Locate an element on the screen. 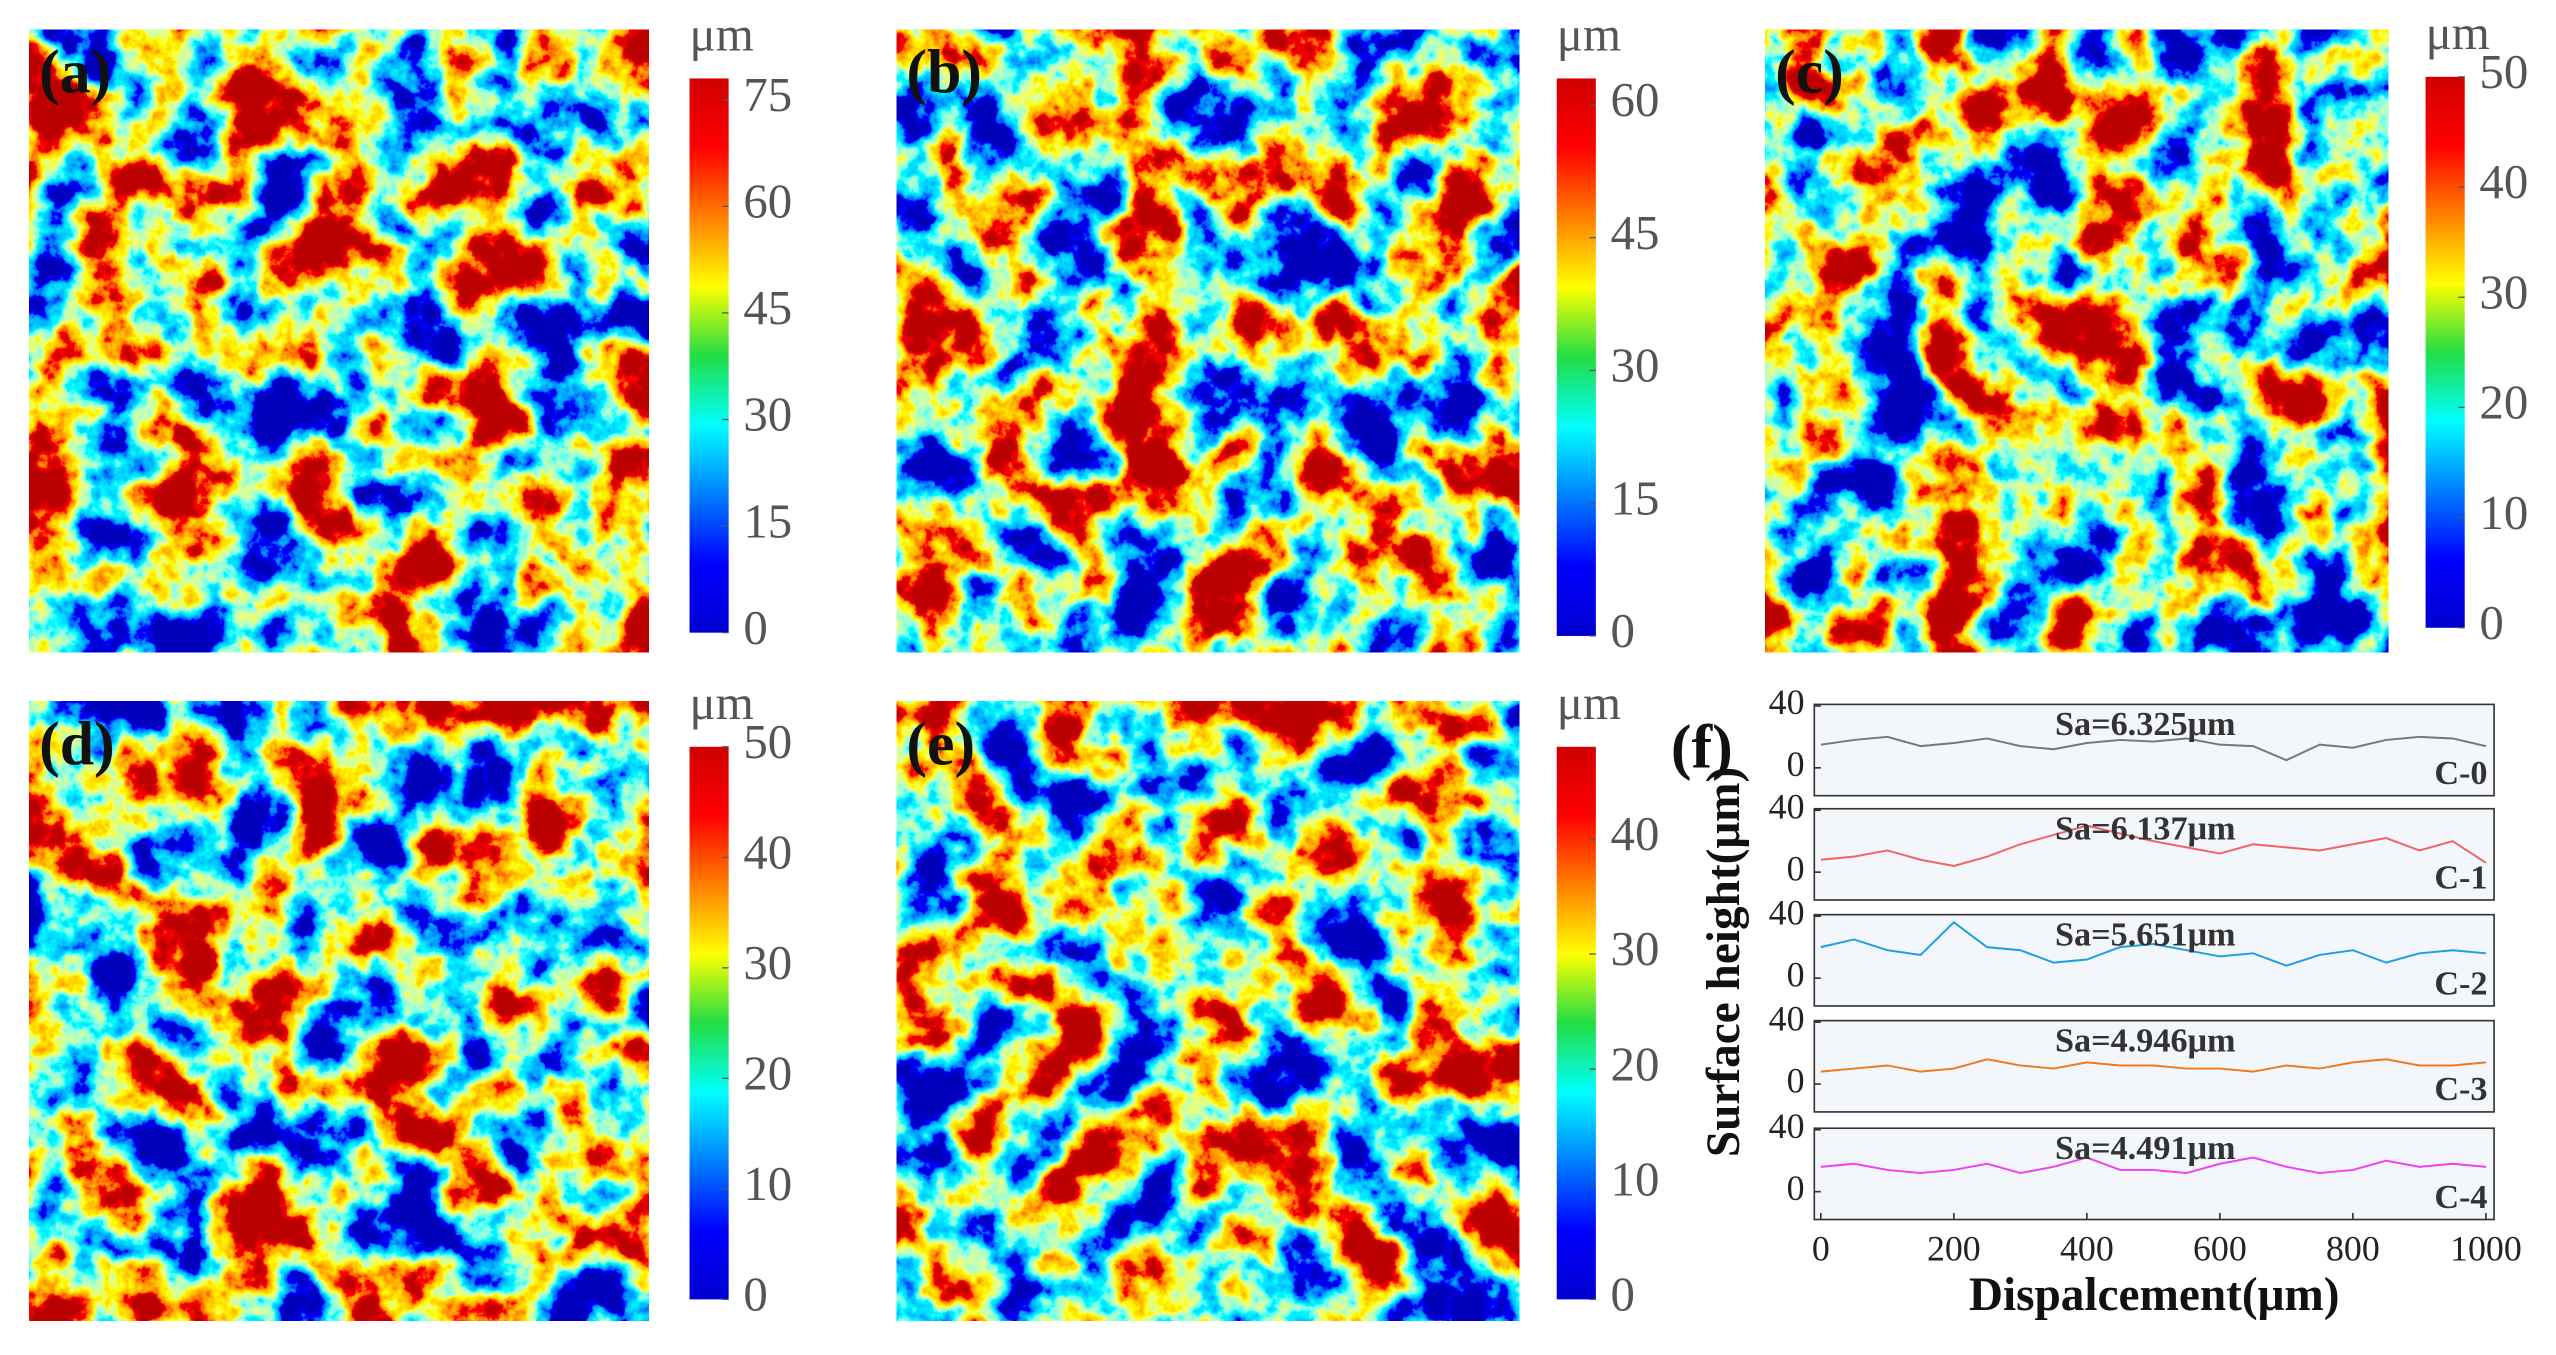 This screenshot has width=2556, height=1355. series-name: C-0 is located at coordinates (2460, 773).